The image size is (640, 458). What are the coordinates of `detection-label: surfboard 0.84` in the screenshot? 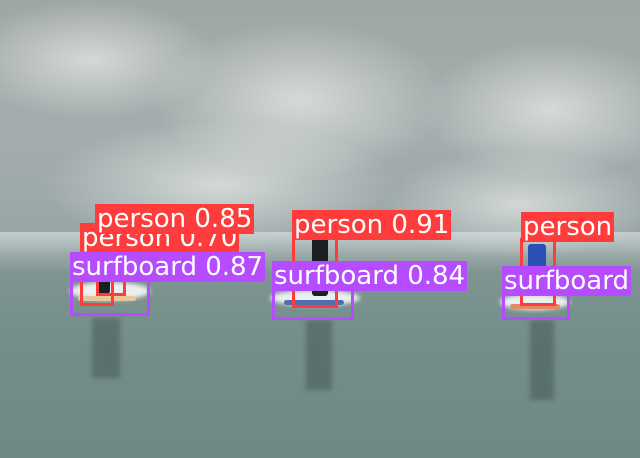 It's located at (370, 276).